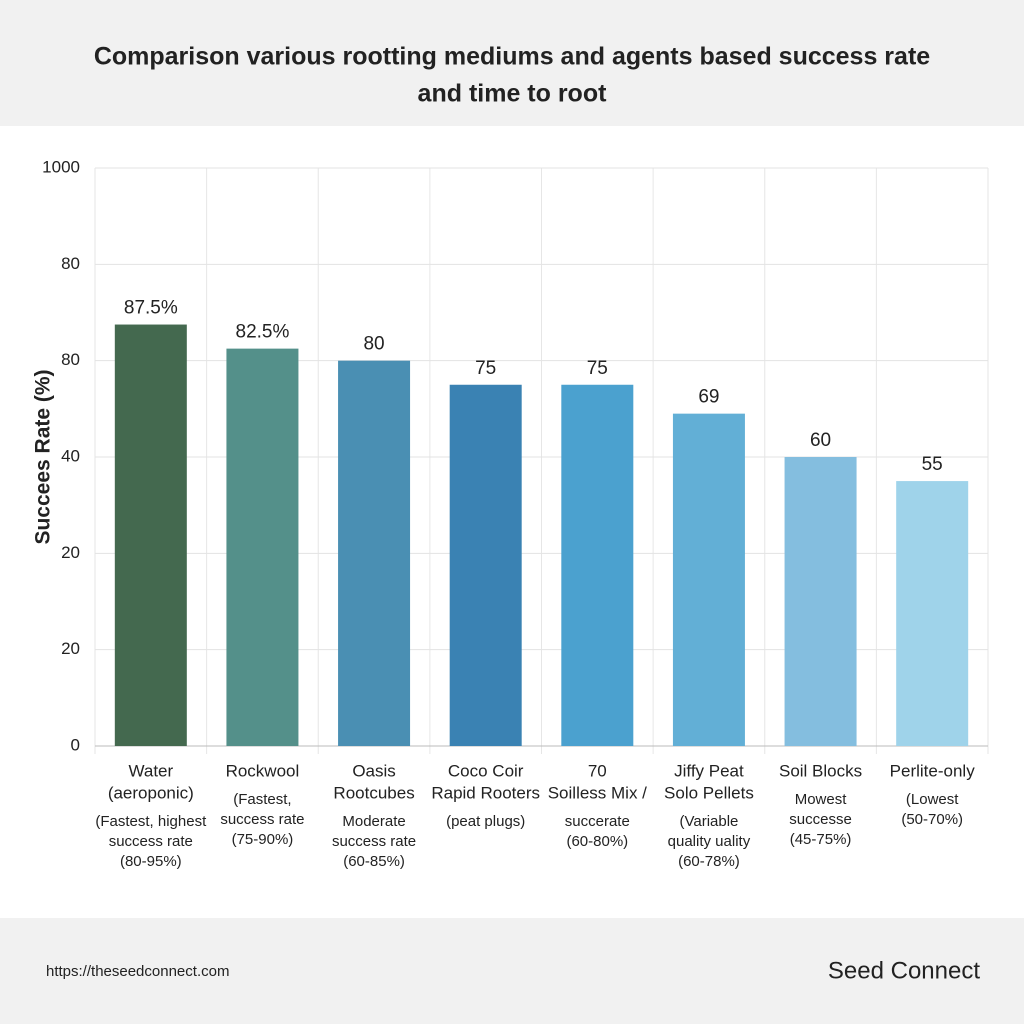 This screenshot has height=1024, width=1024. I want to click on x-tick-label: Jiffy Peat, so click(709, 770).